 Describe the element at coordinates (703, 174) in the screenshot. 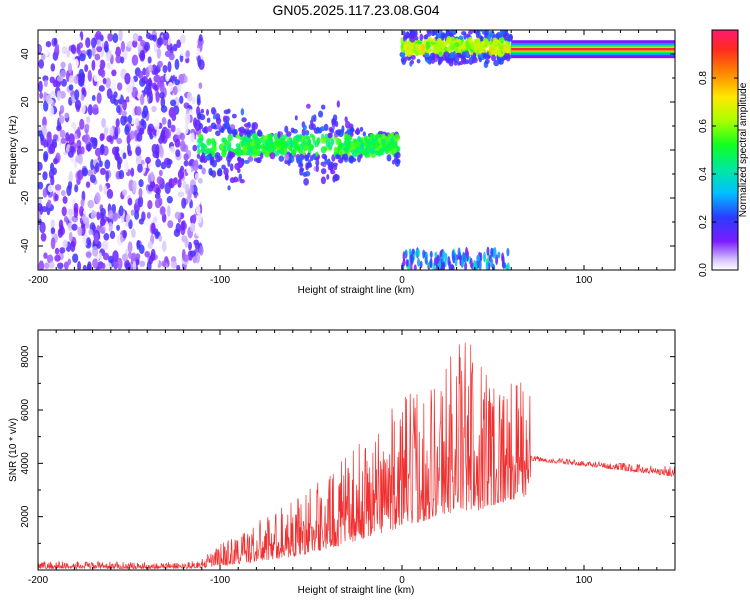

I see `colorbar-tick-label: 0.4` at that location.